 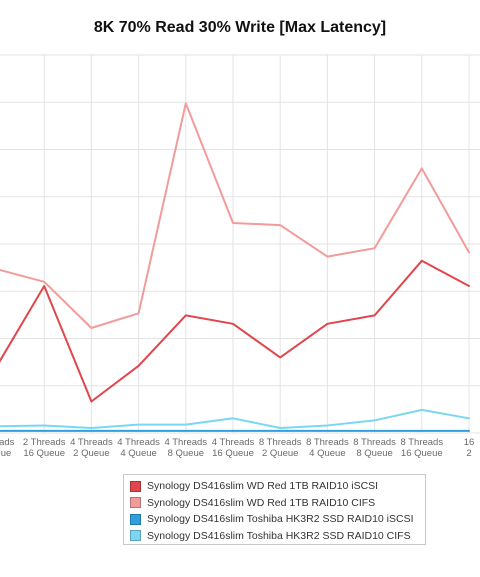 I want to click on x-tick-label: Queue, so click(x=5, y=453).